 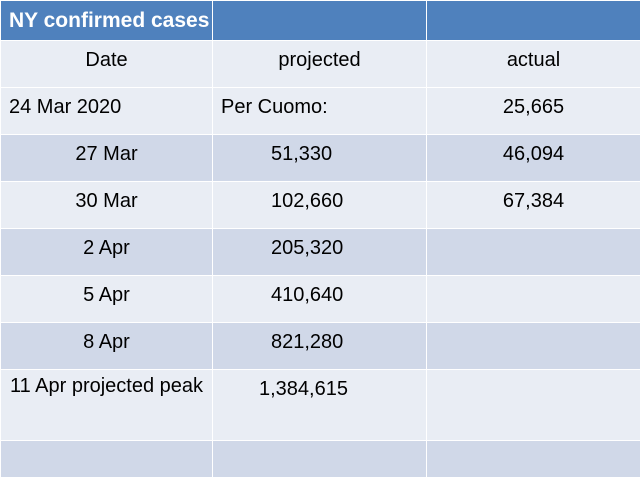 I want to click on cell-date: 27 Mar, so click(x=107, y=158).